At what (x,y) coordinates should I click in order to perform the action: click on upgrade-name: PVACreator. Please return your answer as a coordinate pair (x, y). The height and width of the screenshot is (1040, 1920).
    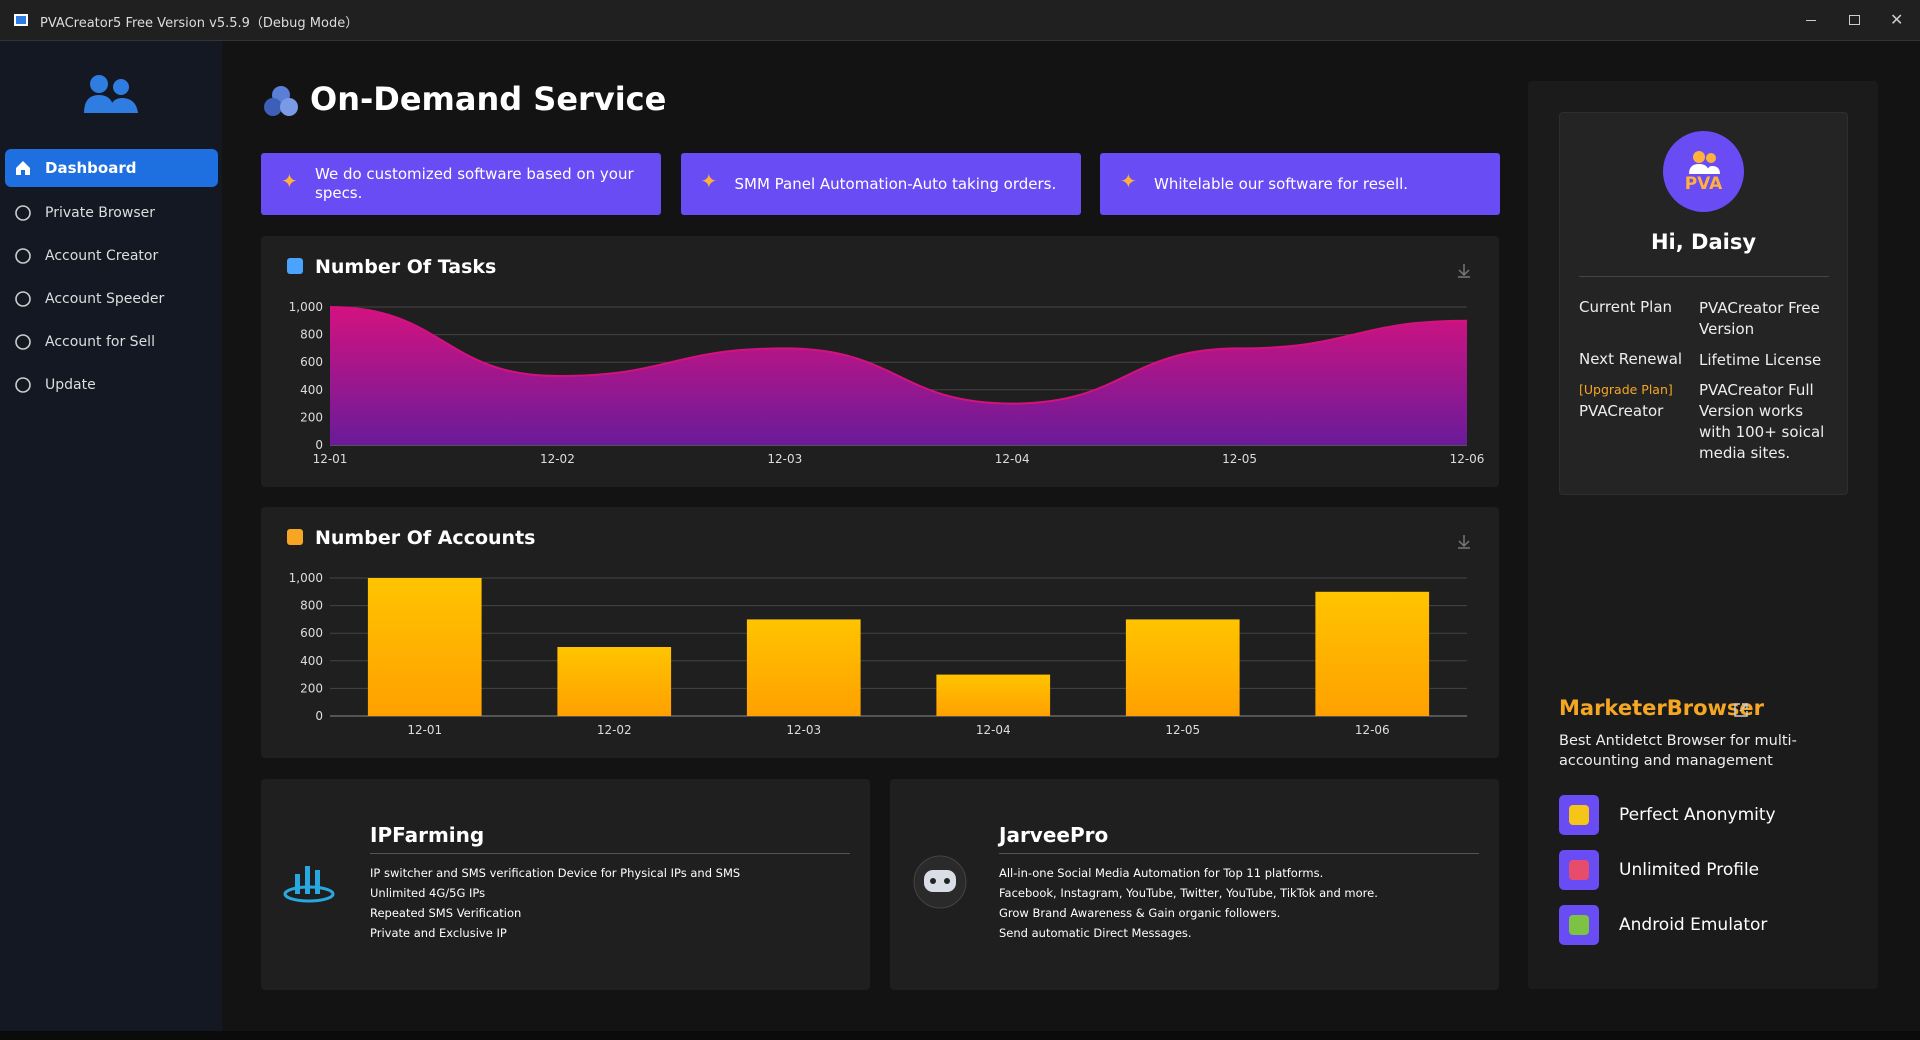
    Looking at the image, I should click on (1621, 411).